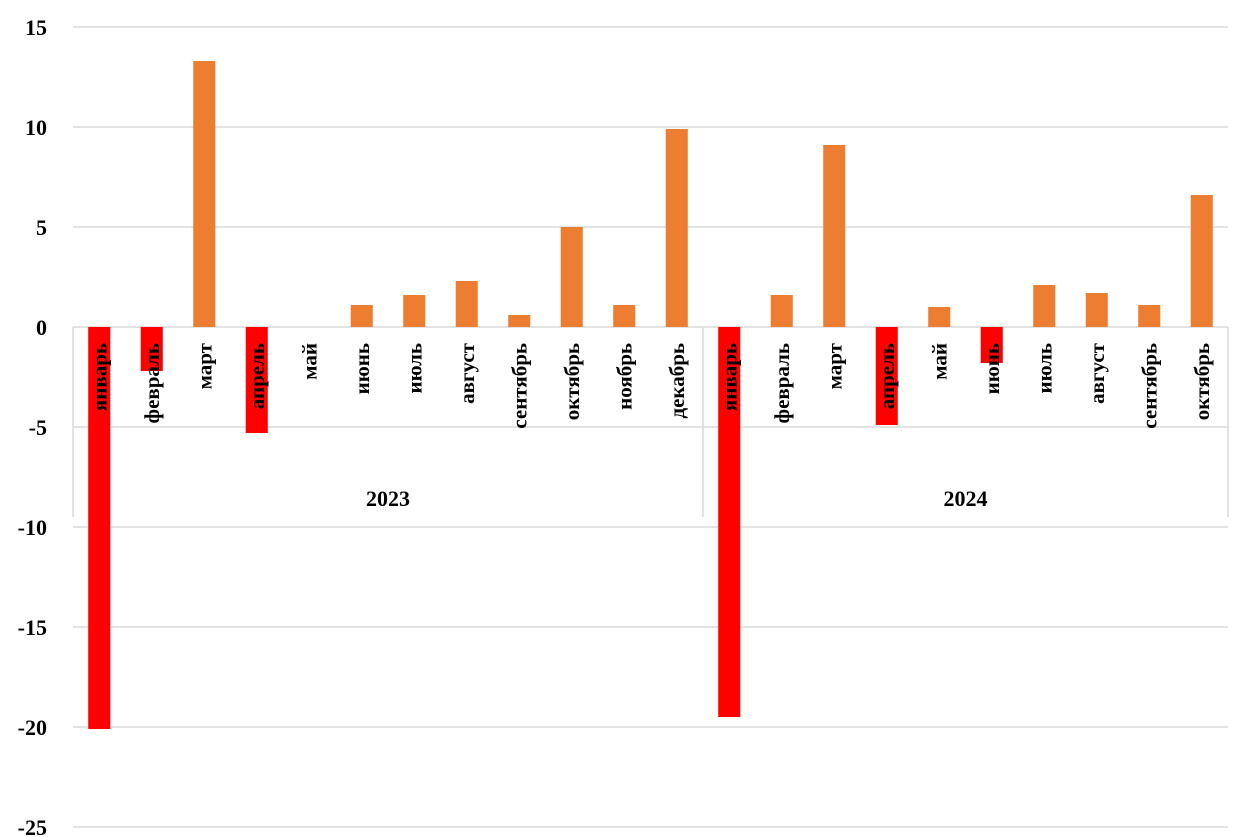  What do you see at coordinates (41, 227) in the screenshot?
I see `y-tick-label: 5` at bounding box center [41, 227].